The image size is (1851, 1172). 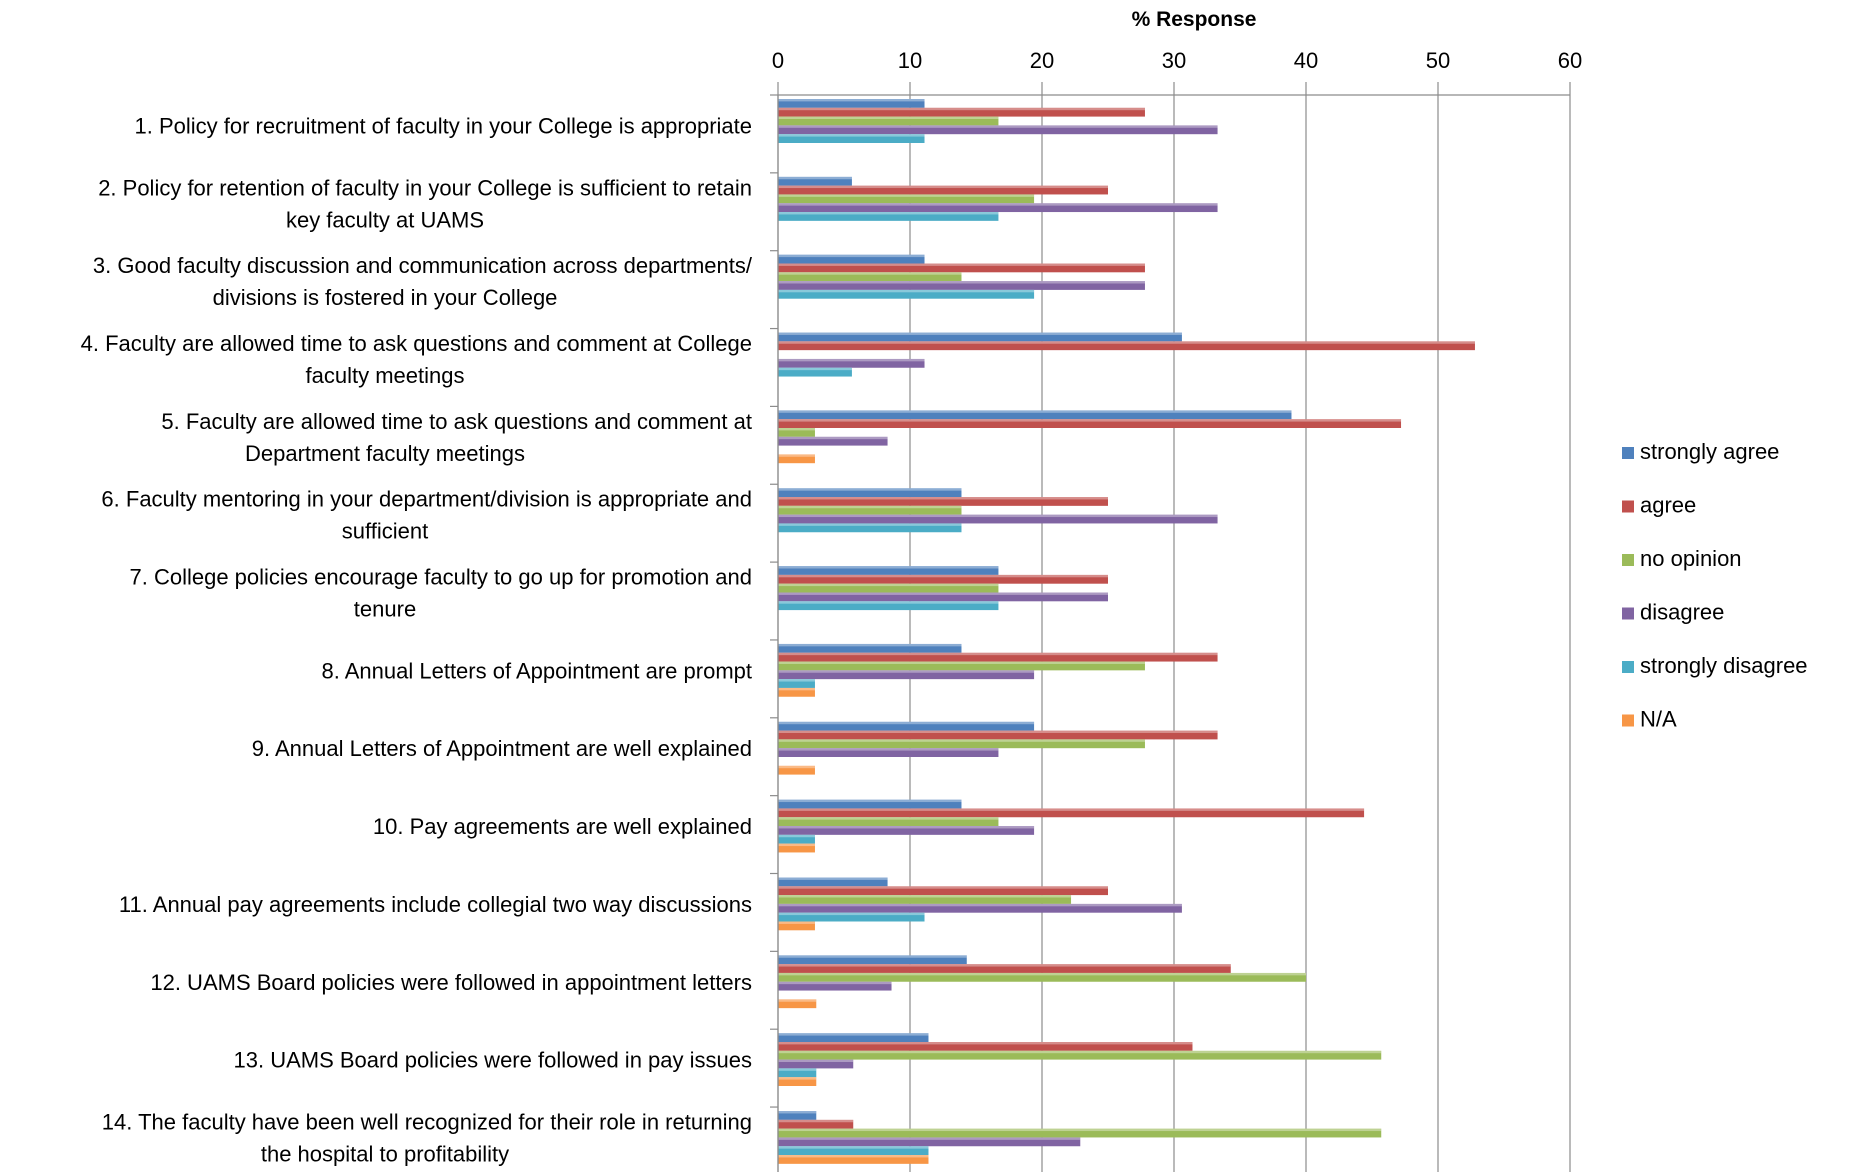 I want to click on legend-item: N/A, so click(x=1649, y=719).